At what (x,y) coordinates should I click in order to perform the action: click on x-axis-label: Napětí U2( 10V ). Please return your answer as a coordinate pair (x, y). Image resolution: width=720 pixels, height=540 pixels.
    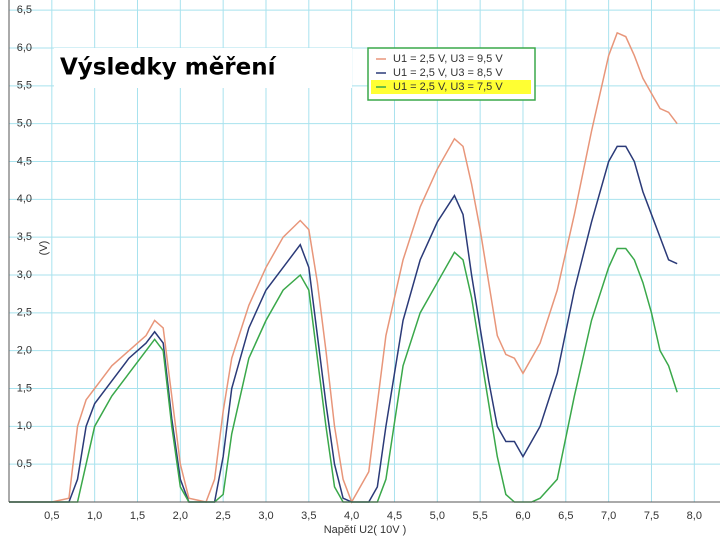
    Looking at the image, I should click on (365, 530).